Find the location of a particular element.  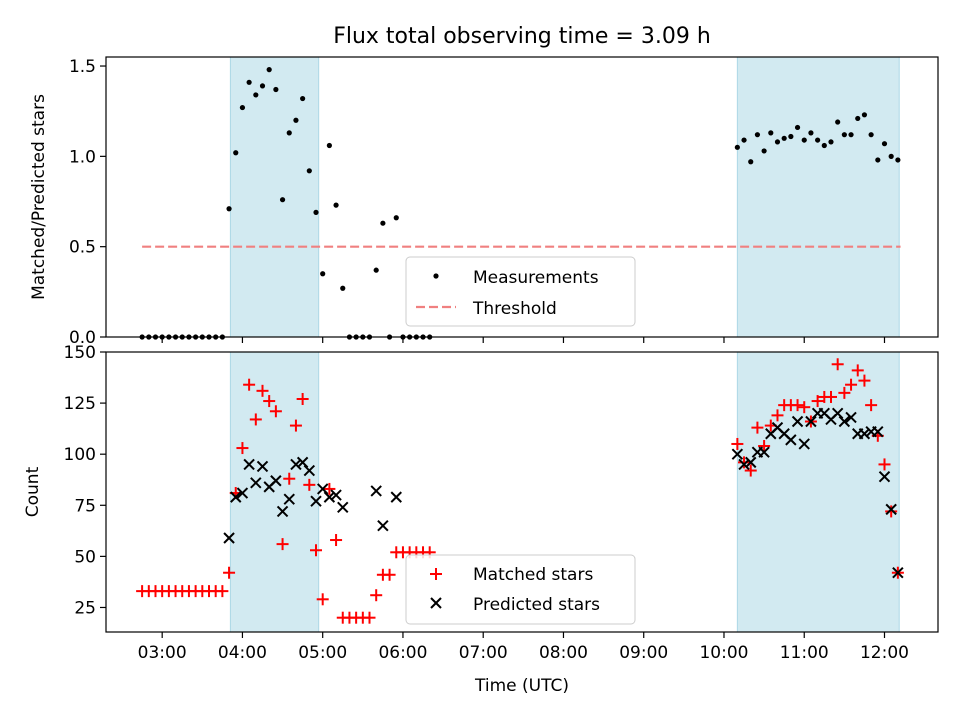

top-legend: Measurements Threshold is located at coordinates (520, 291).